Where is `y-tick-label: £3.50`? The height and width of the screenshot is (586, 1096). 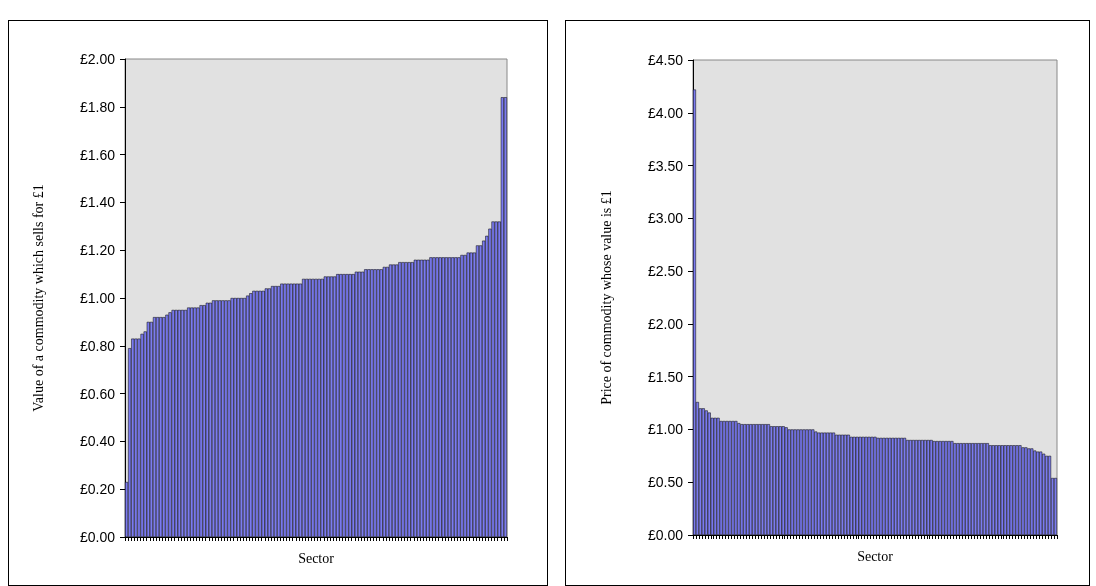
y-tick-label: £3.50 is located at coordinates (665, 165).